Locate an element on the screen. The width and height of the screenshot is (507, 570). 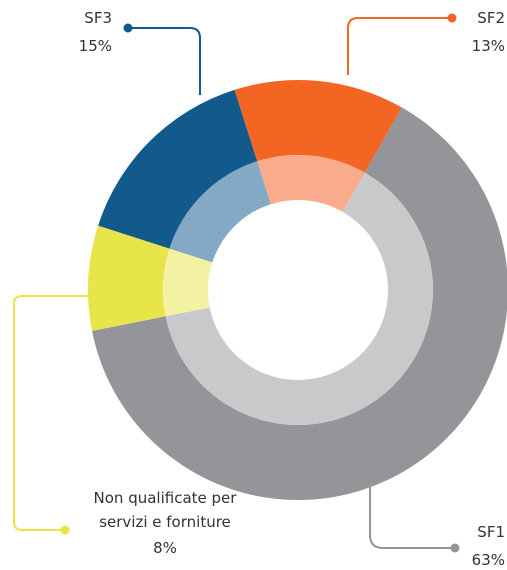
slice-label: SF2 13% is located at coordinates (488, 32).